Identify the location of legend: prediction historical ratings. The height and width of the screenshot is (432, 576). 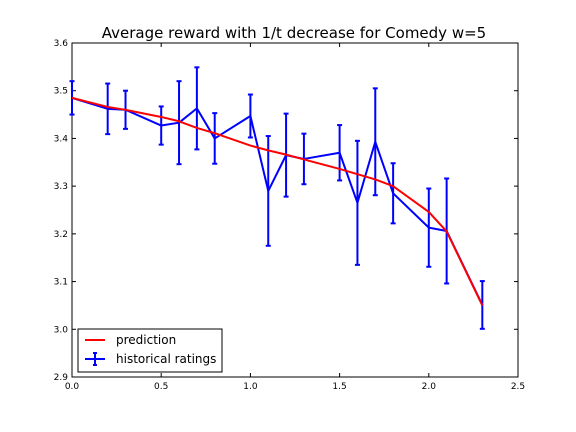
(150, 350).